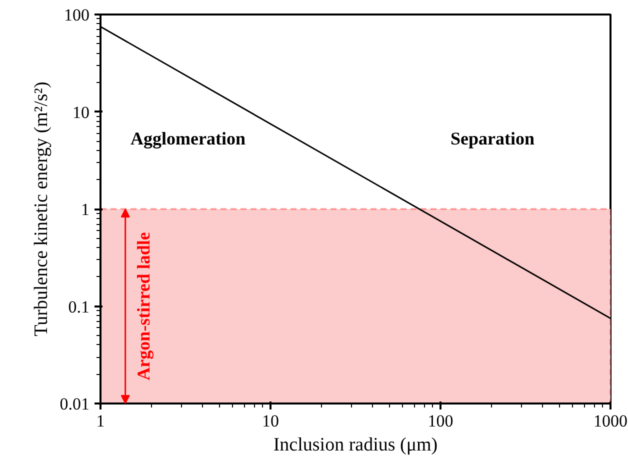 This screenshot has height=473, width=628. Describe the element at coordinates (100, 421) in the screenshot. I see `x-tick-label: 1` at that location.